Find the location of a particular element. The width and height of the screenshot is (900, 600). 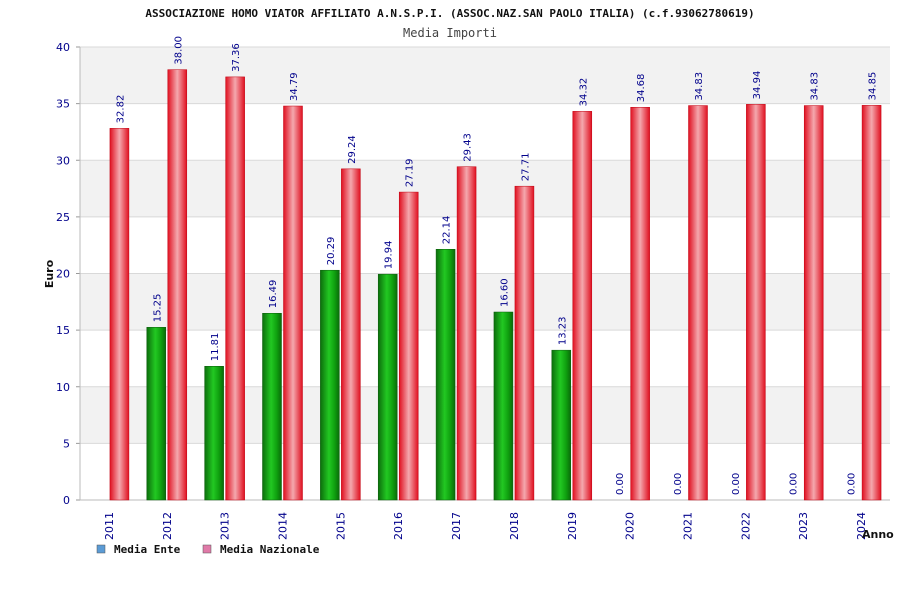

bar-media-ente-2013 is located at coordinates (214, 433).